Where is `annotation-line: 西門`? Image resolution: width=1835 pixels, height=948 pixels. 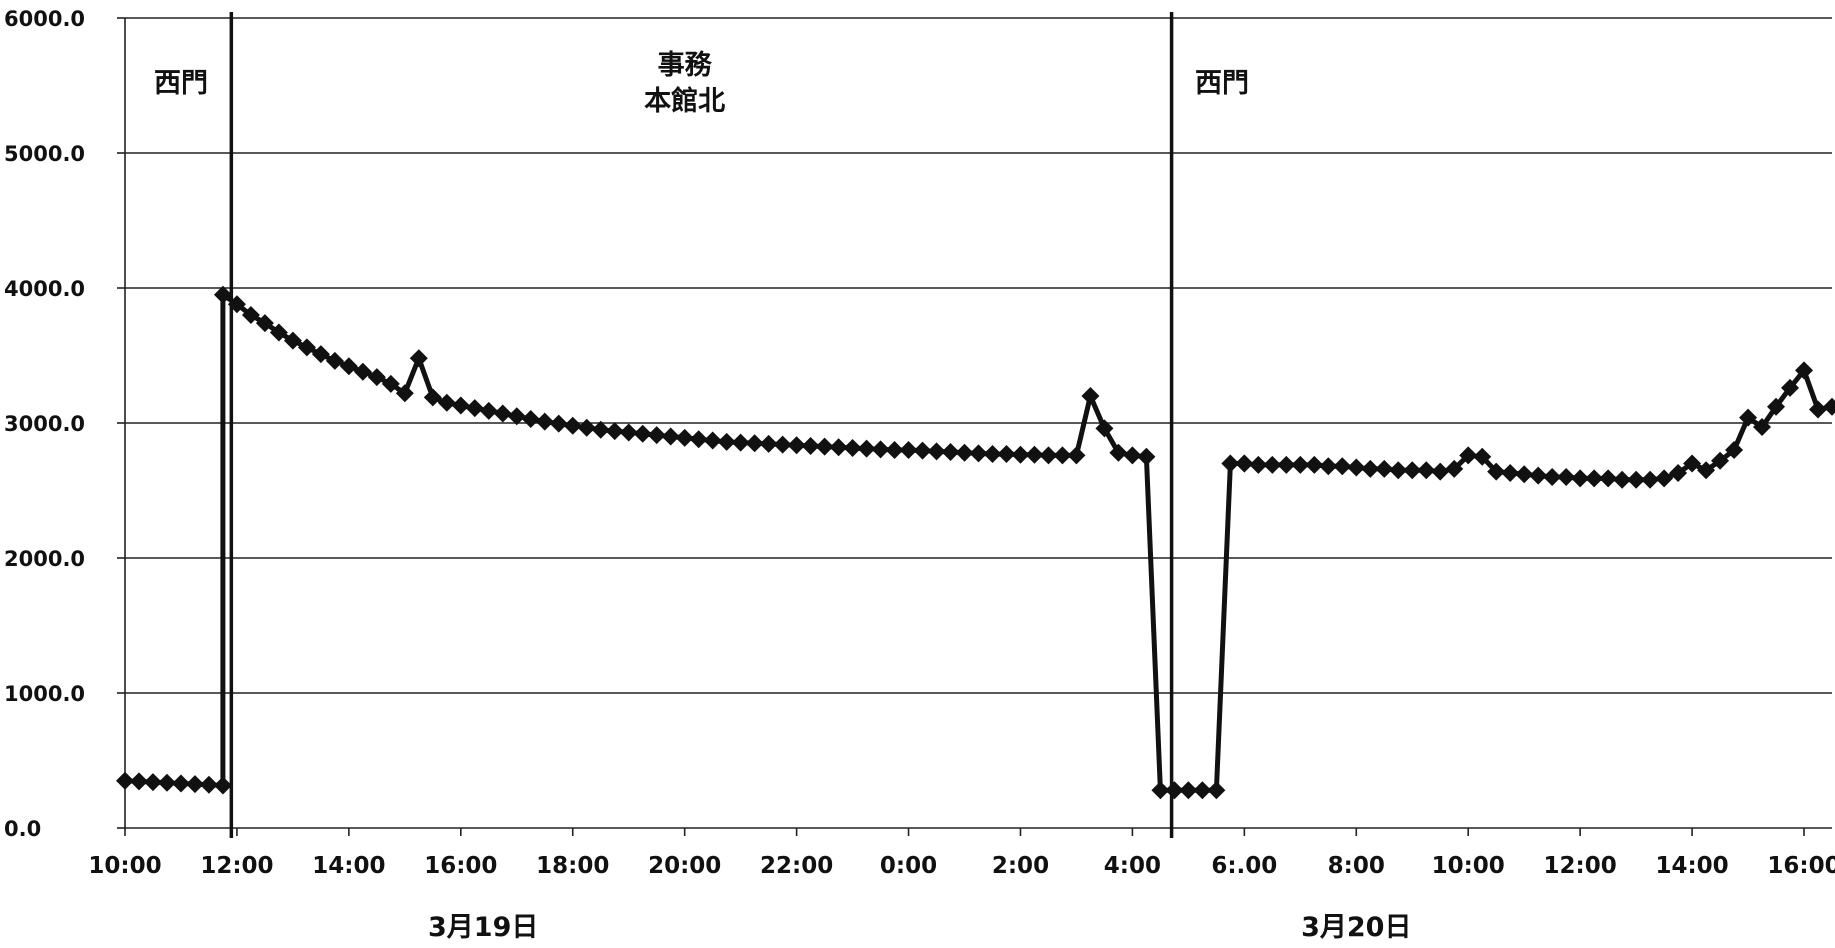
annotation-line: 西門 is located at coordinates (181, 83).